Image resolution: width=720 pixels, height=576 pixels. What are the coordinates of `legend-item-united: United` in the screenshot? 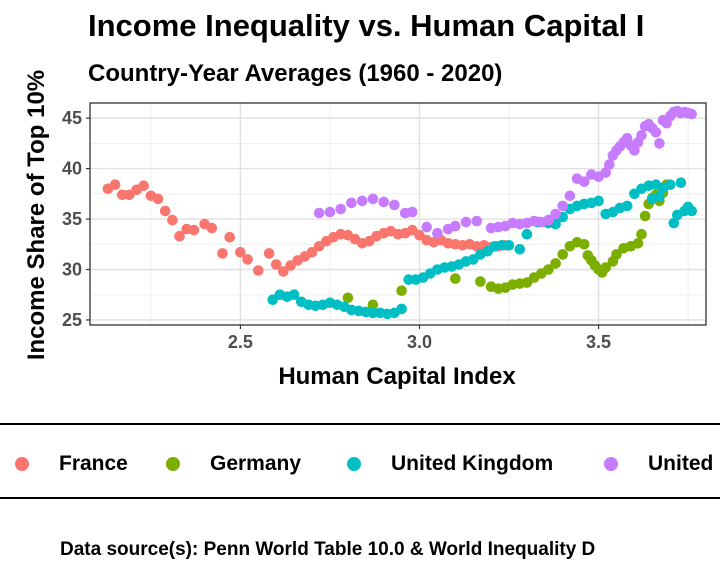 It's located at (658, 464).